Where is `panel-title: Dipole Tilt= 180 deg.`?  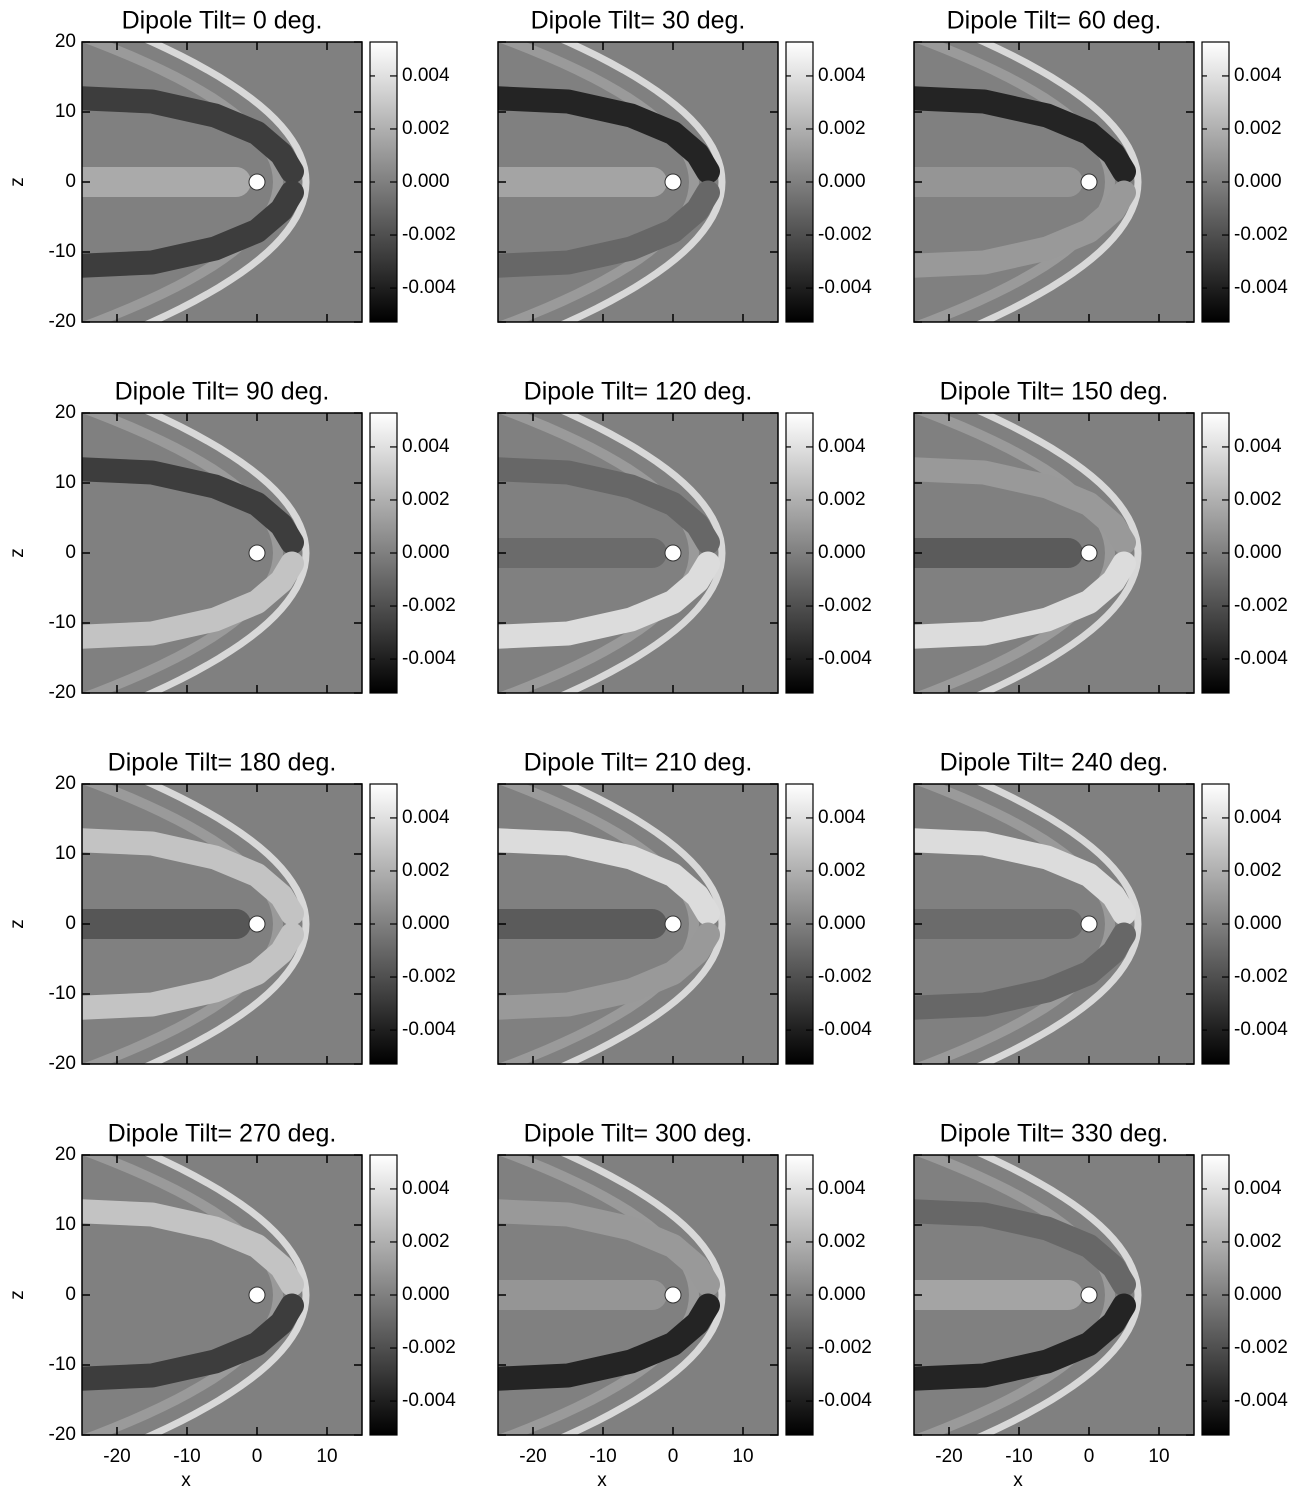 panel-title: Dipole Tilt= 180 deg. is located at coordinates (222, 763).